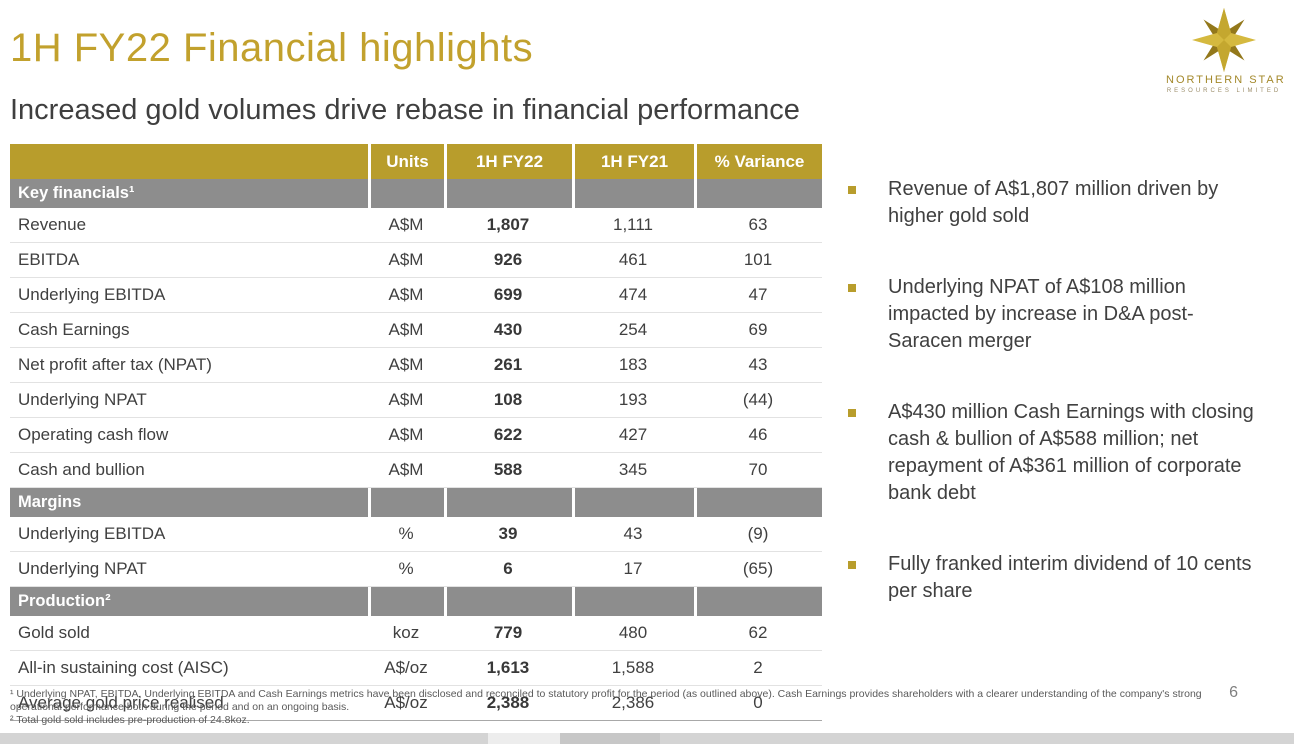 This screenshot has height=744, width=1294. I want to click on cell-fy21: 1,111, so click(633, 225).